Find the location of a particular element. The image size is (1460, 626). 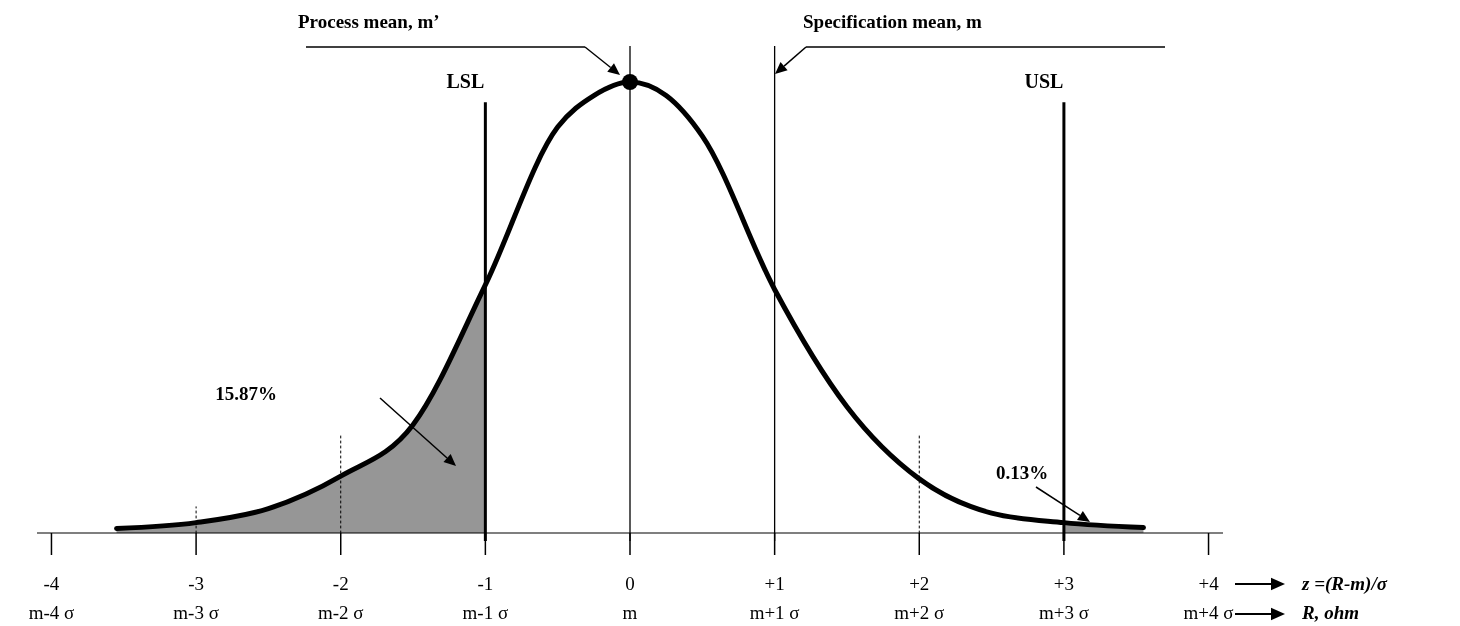

annotation: 0.13% is located at coordinates (1022, 472).